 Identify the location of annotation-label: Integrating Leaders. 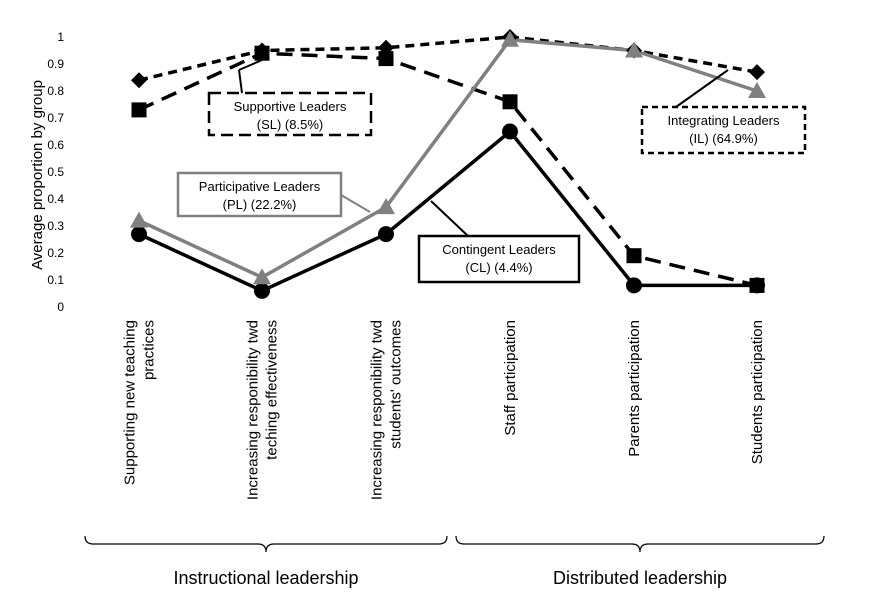
(723, 120).